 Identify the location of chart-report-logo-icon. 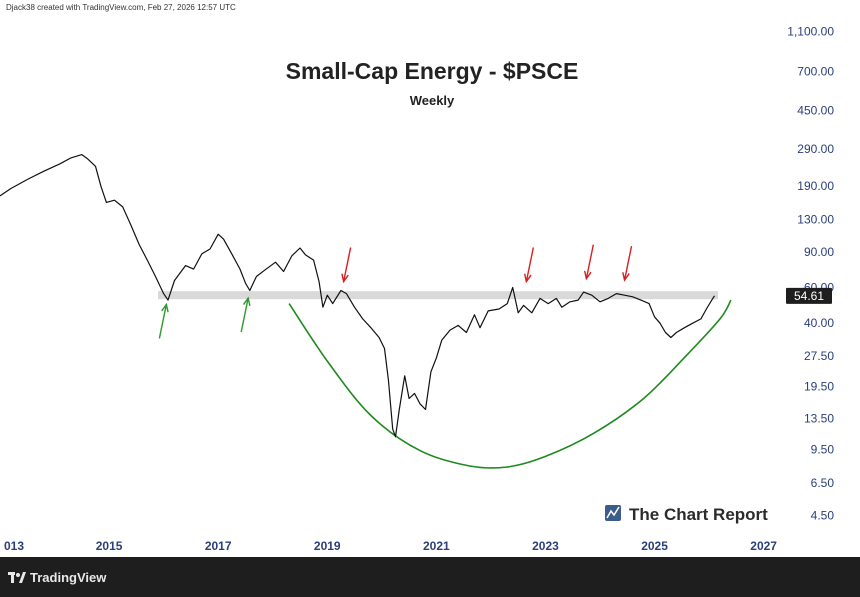
(613, 513).